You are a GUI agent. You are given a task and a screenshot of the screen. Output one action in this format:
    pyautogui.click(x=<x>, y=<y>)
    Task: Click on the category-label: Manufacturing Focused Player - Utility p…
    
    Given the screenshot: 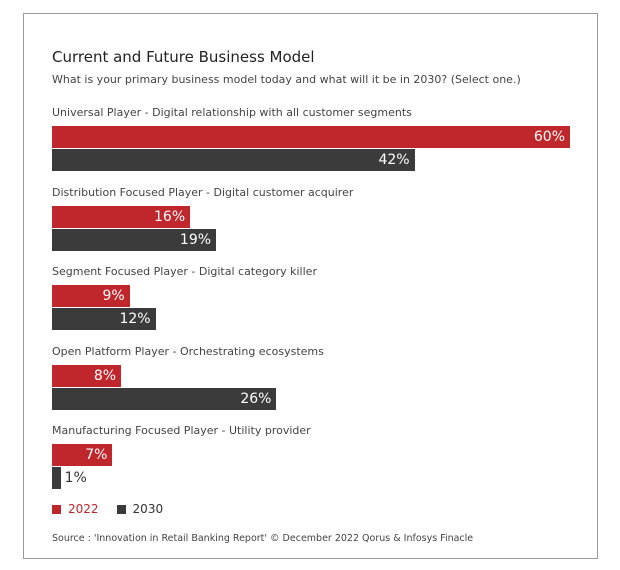 What is the action you would take?
    pyautogui.click(x=181, y=430)
    